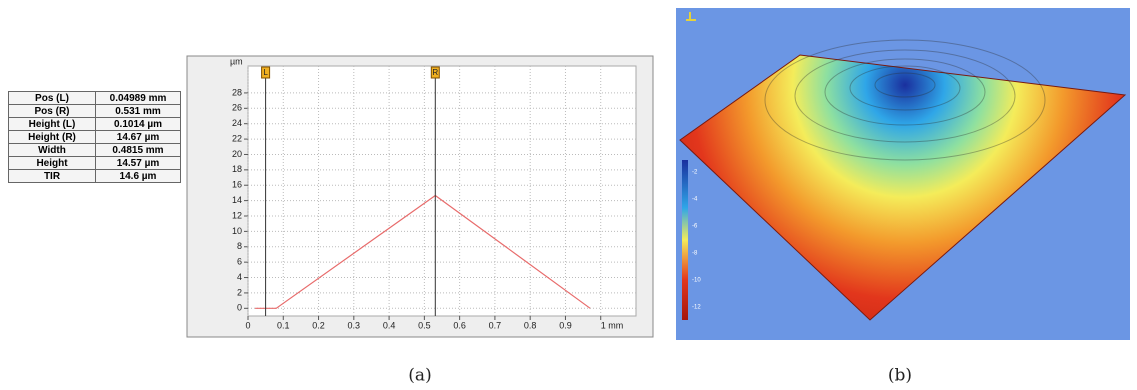 This screenshot has height=390, width=1137. What do you see at coordinates (237, 92) in the screenshot?
I see `y-tick-label: 28` at bounding box center [237, 92].